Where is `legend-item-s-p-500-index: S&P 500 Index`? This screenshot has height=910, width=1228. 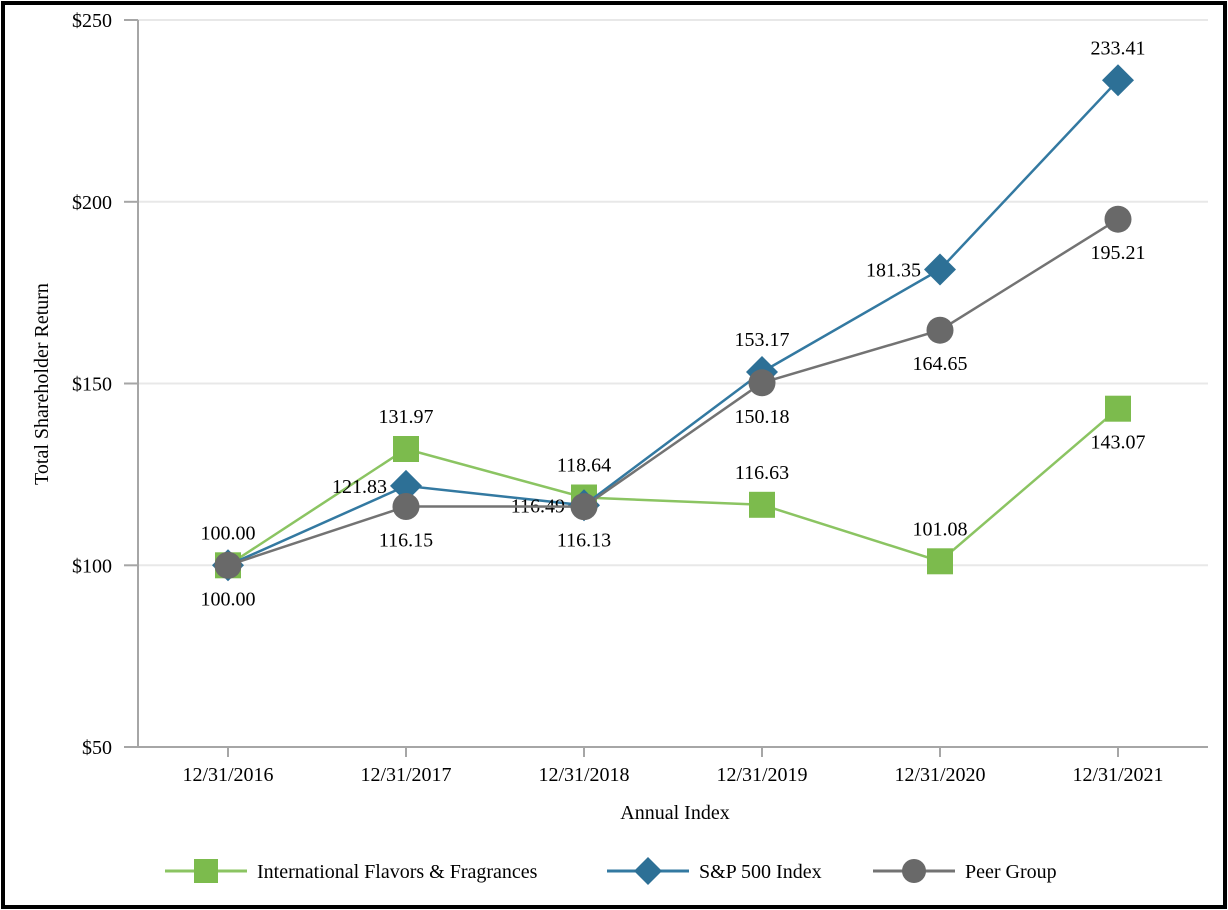
legend-item-s-p-500-index: S&P 500 Index is located at coordinates (714, 871).